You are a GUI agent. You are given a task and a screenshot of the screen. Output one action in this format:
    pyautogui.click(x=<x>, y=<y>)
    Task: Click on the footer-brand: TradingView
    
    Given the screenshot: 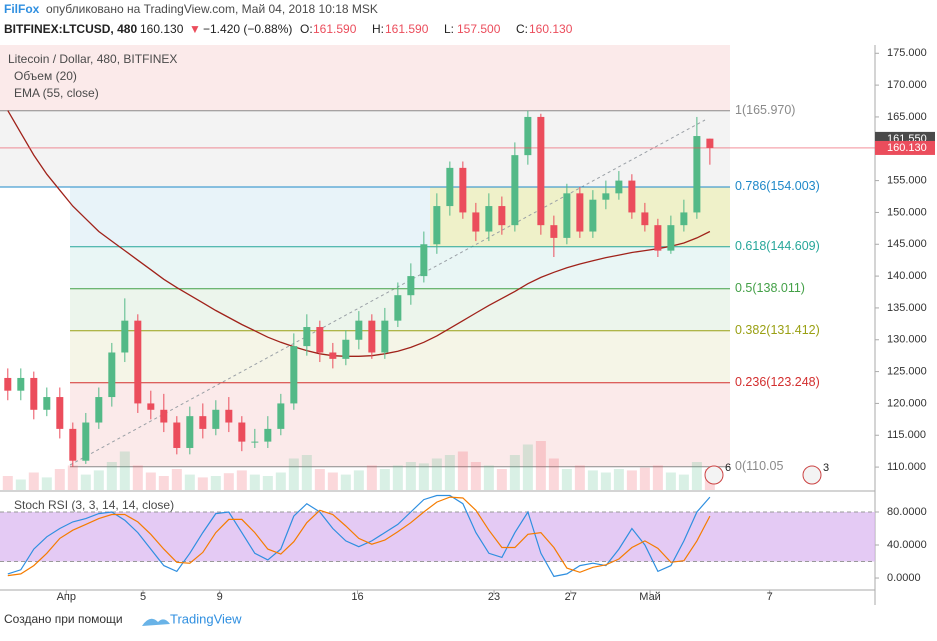 What is the action you would take?
    pyautogui.click(x=206, y=618)
    